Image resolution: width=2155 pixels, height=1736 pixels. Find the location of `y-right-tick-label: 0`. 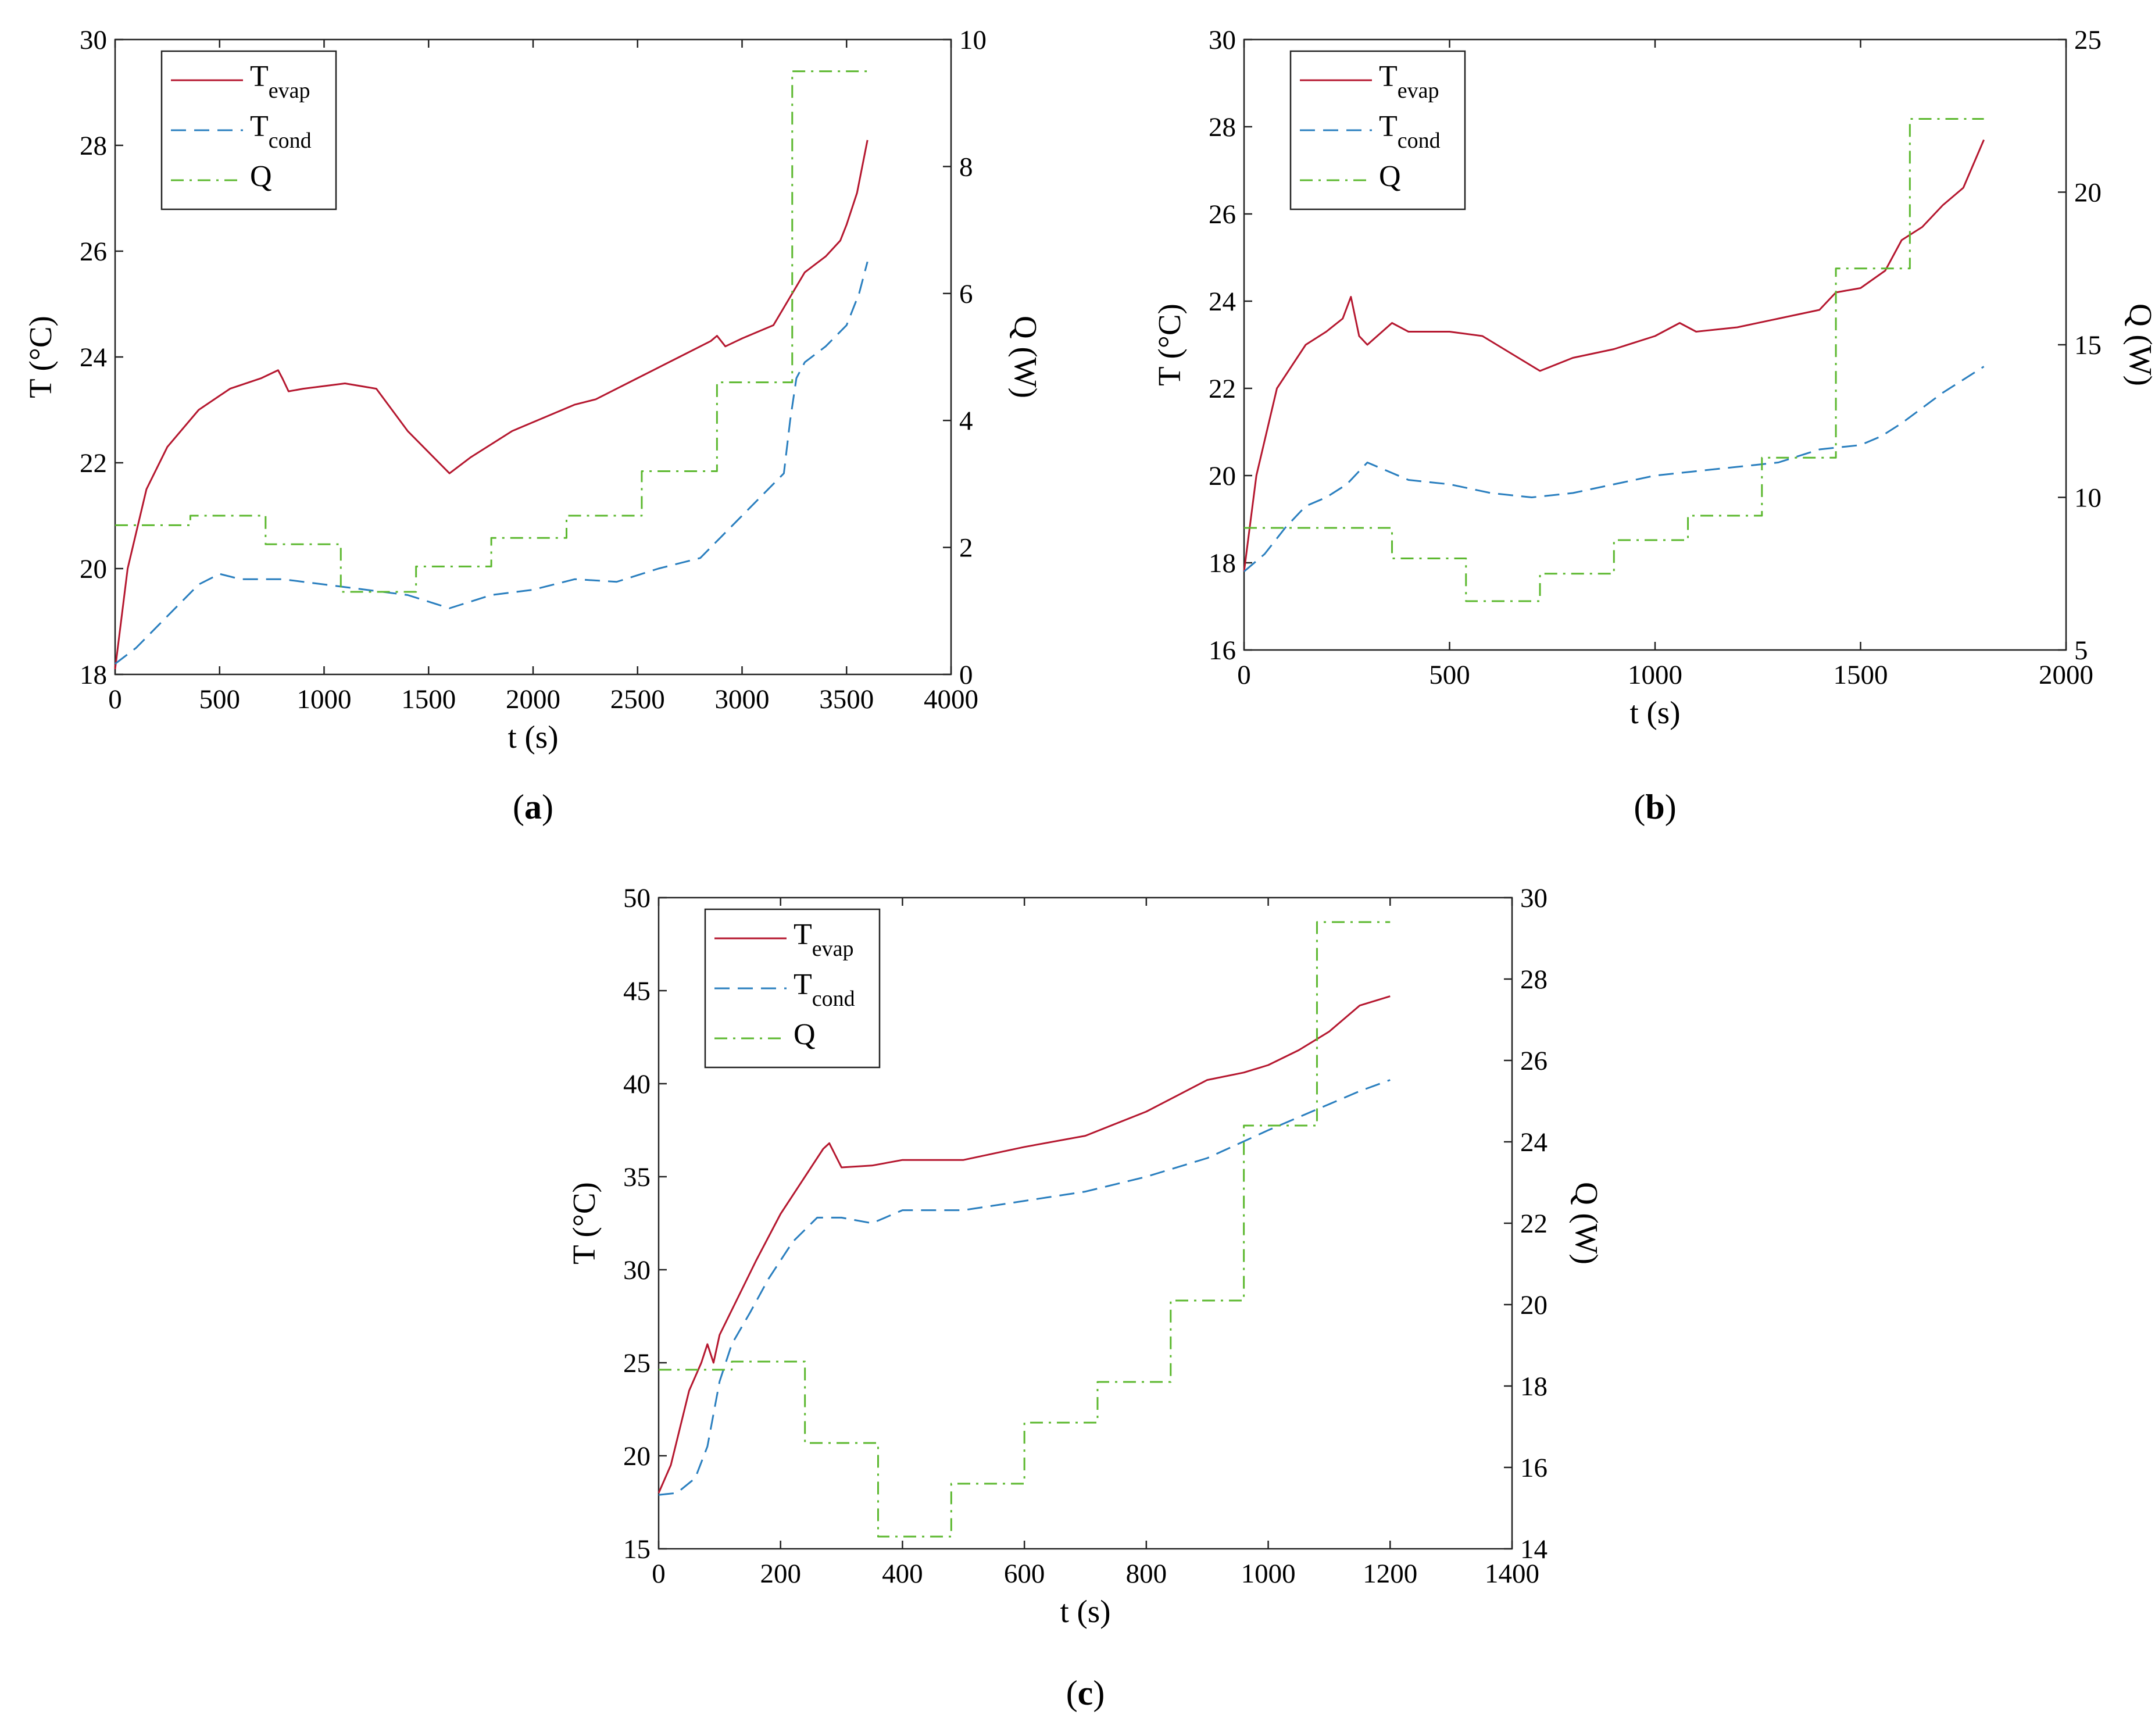

y-right-tick-label: 0 is located at coordinates (966, 675).